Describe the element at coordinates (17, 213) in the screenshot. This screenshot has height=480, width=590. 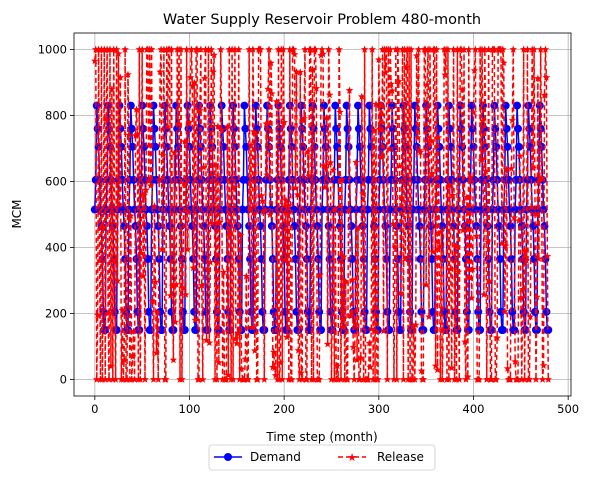
I see `y-axis-label: MCM` at that location.